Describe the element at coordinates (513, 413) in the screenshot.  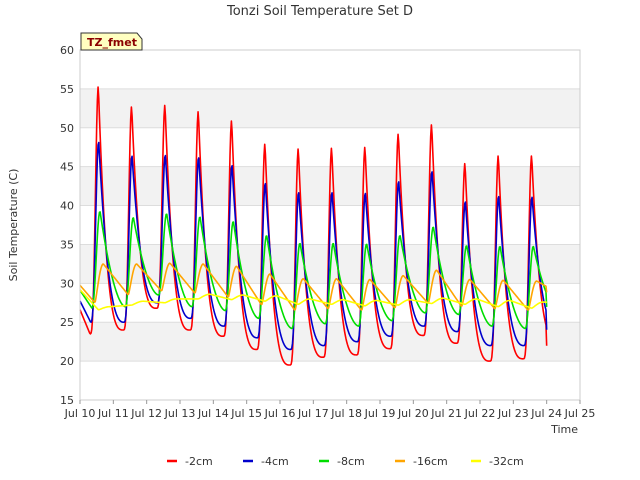
I see `x-tick-label: Jul 23` at that location.